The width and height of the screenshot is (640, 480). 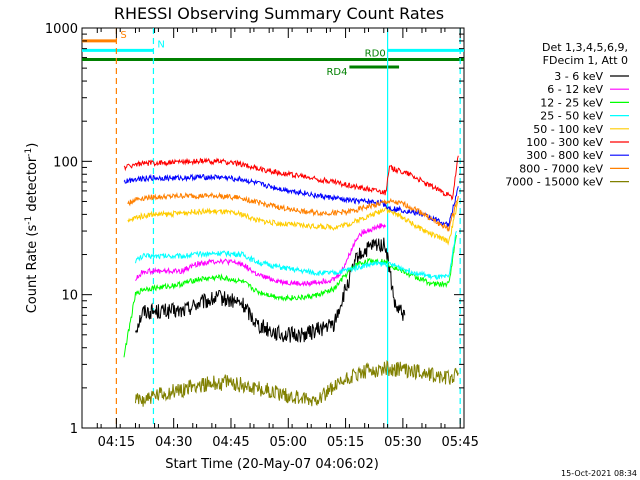 I want to click on x-axis-label: Start Time (20-May-07 04:06:02), so click(x=272, y=464).